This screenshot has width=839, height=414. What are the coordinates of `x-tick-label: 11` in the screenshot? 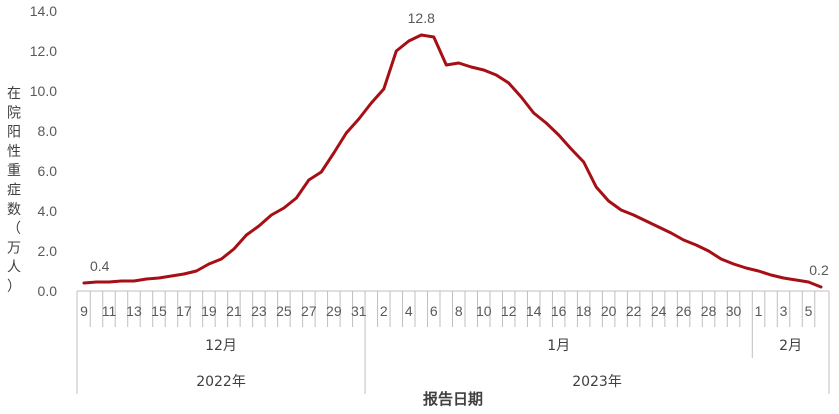 It's located at (109, 311).